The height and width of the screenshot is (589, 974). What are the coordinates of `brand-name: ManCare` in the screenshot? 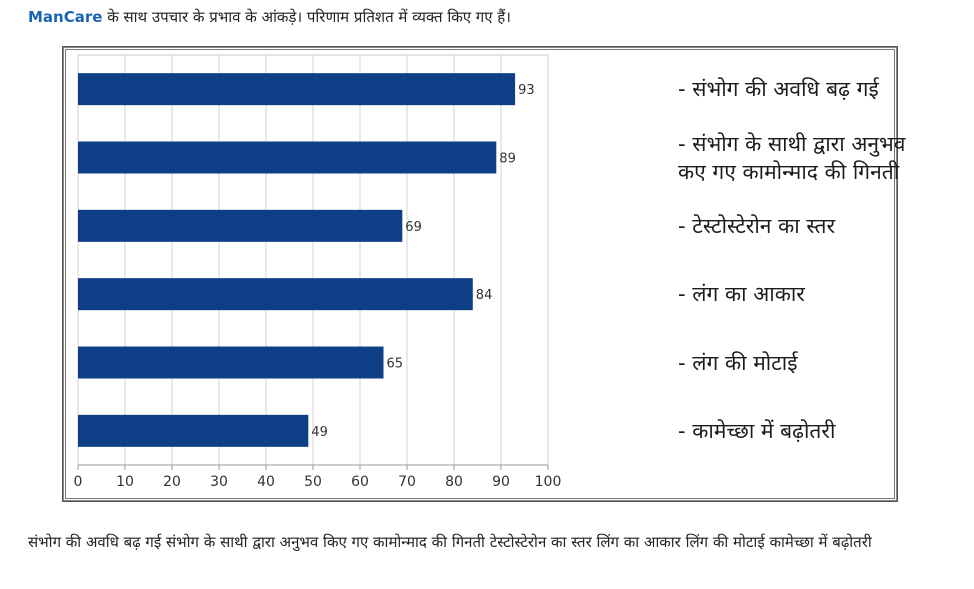 It's located at (65, 17).